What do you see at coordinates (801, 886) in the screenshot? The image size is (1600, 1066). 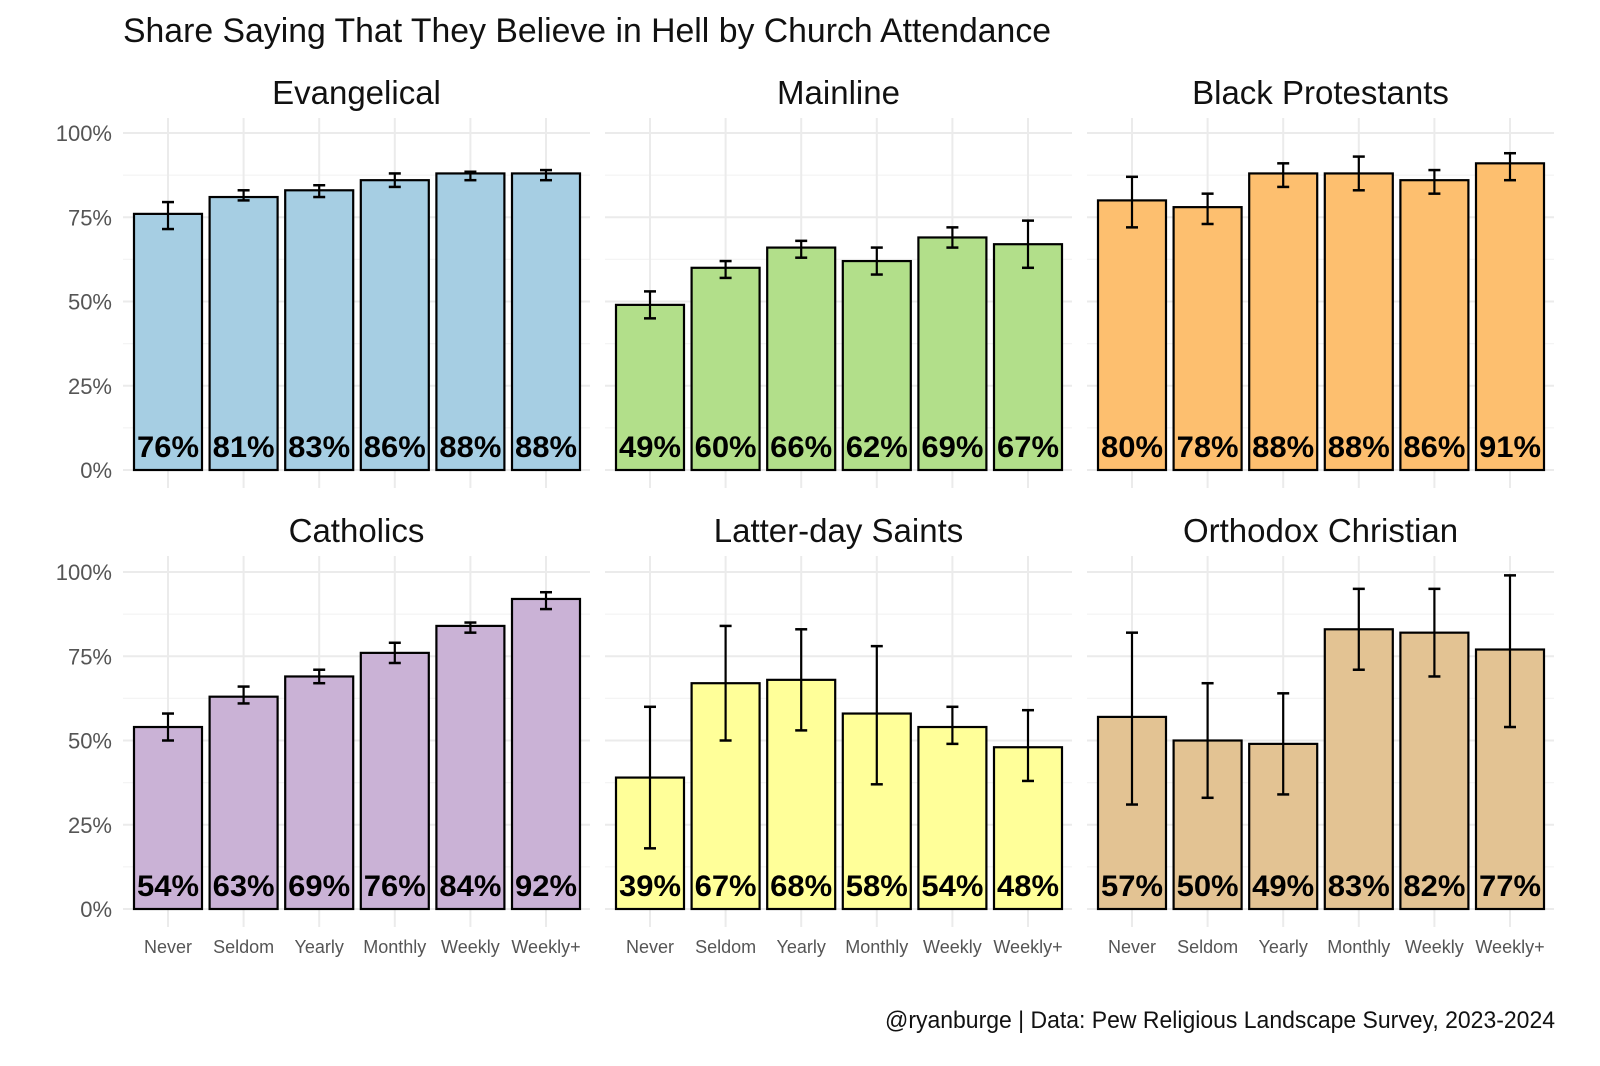 I see `data-label: 68%` at bounding box center [801, 886].